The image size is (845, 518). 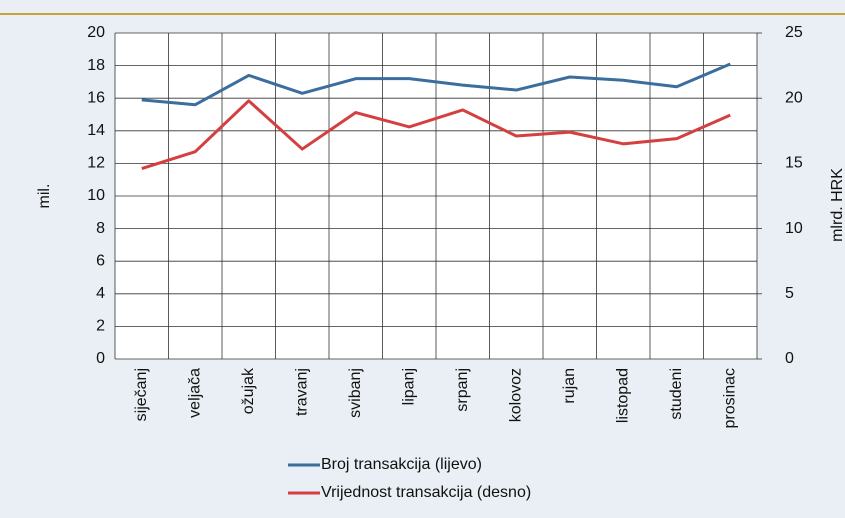 I want to click on x-tick-label: siječanj, so click(x=141, y=394).